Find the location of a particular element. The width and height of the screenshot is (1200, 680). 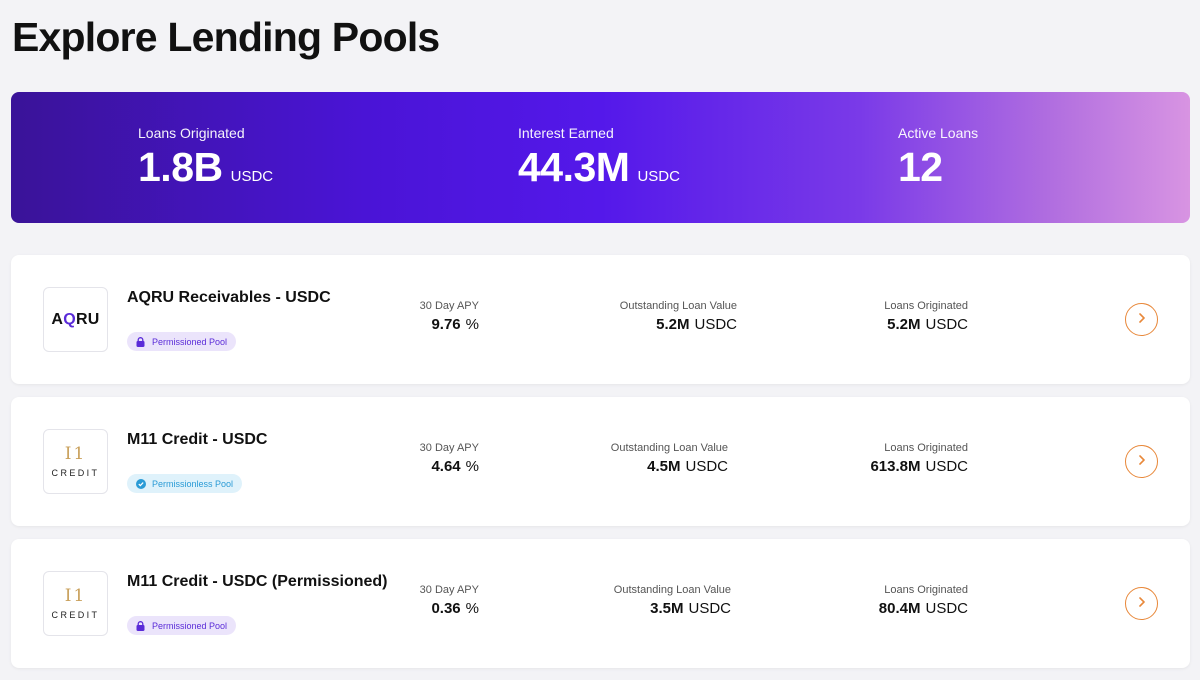

badge-label: Permissionless Pool is located at coordinates (193, 483).